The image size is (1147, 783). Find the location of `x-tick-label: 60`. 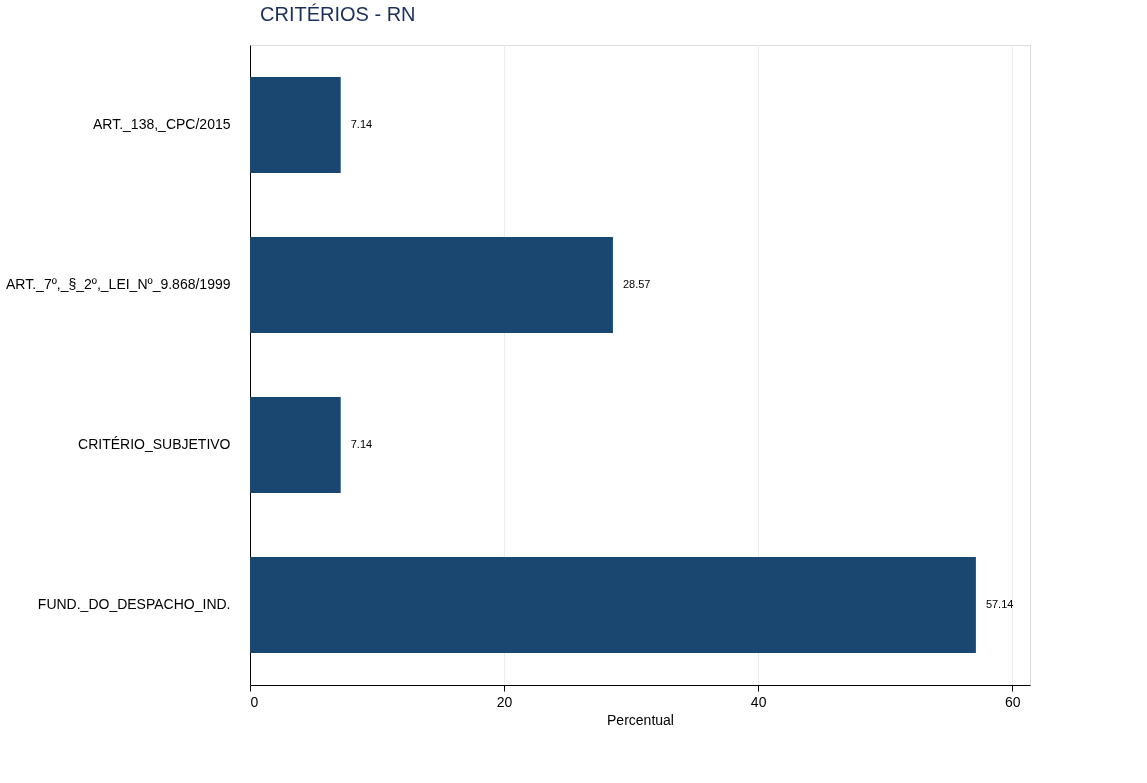

x-tick-label: 60 is located at coordinates (1012, 701).